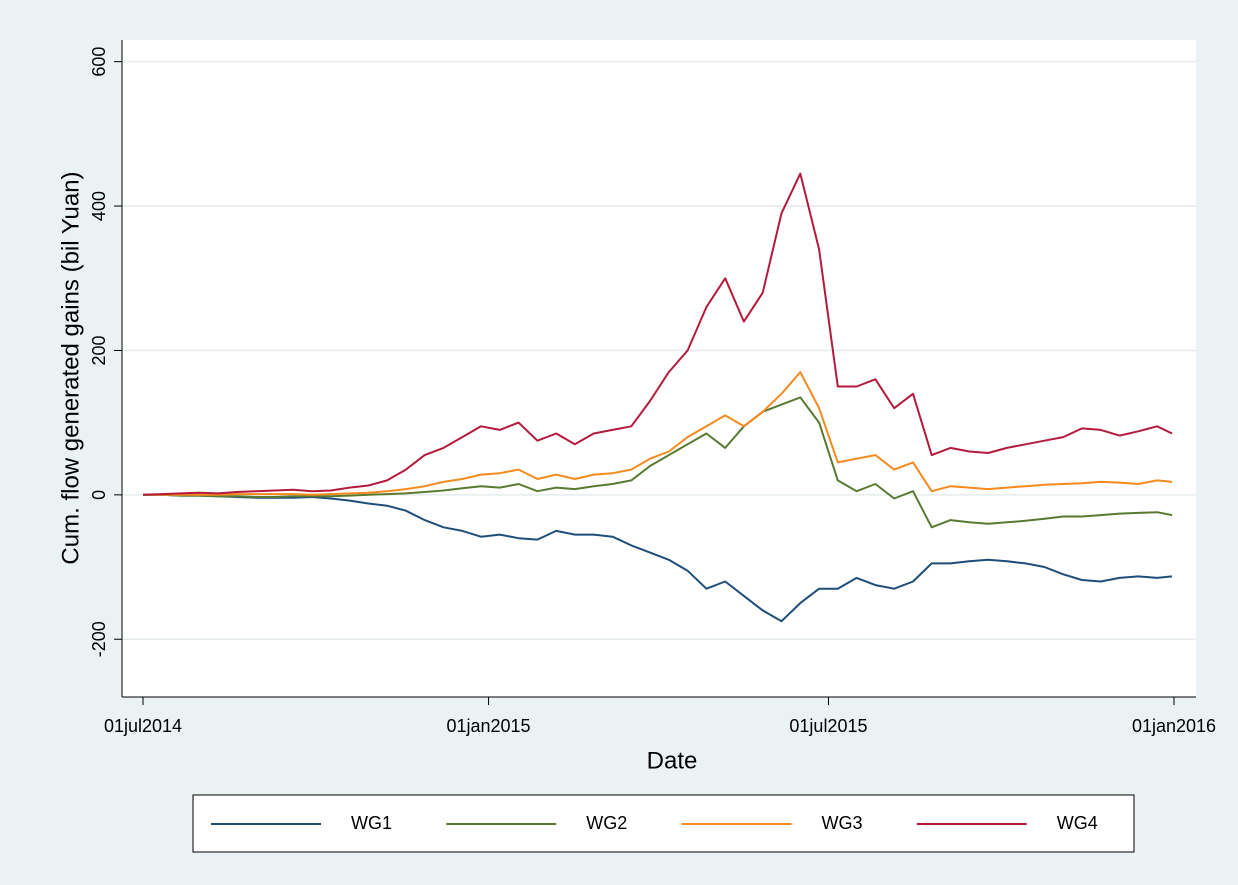  I want to click on x-tick-label: 01jan2016, so click(1174, 726).